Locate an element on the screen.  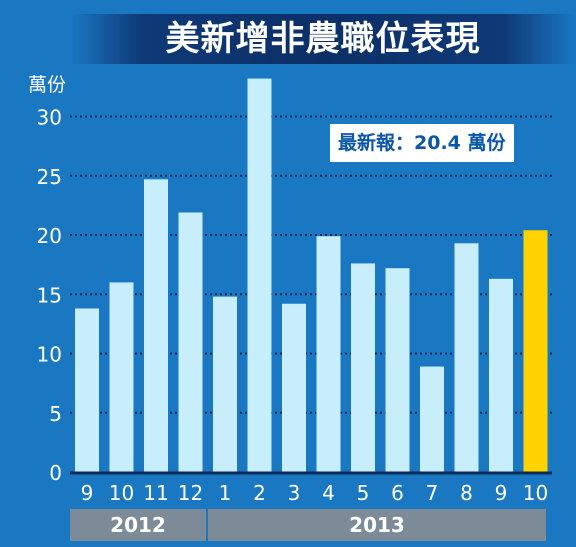
x-tick-label: 12 is located at coordinates (190, 493).